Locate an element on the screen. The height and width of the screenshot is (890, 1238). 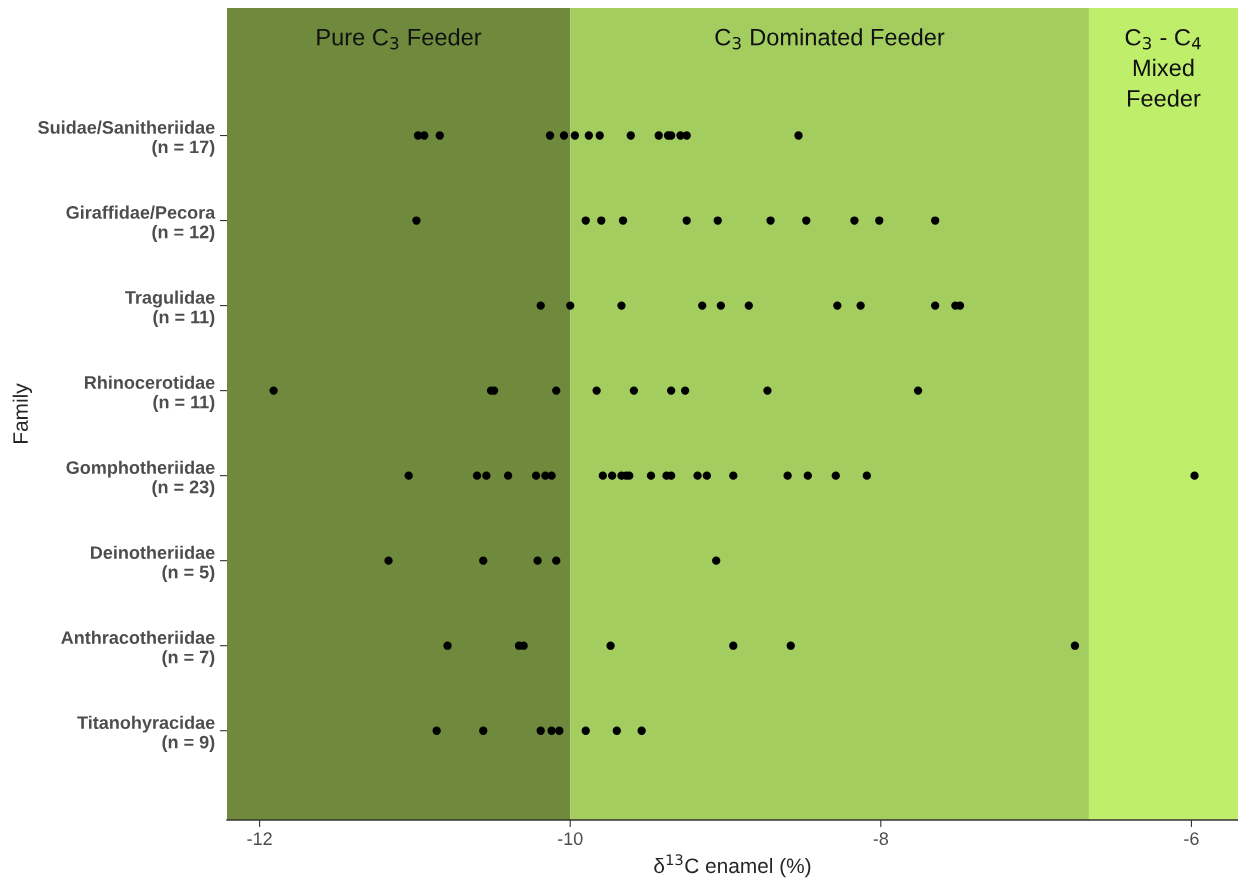
y-tick-label: Giraffidae/Pecora (n = 12) is located at coordinates (141, 223).